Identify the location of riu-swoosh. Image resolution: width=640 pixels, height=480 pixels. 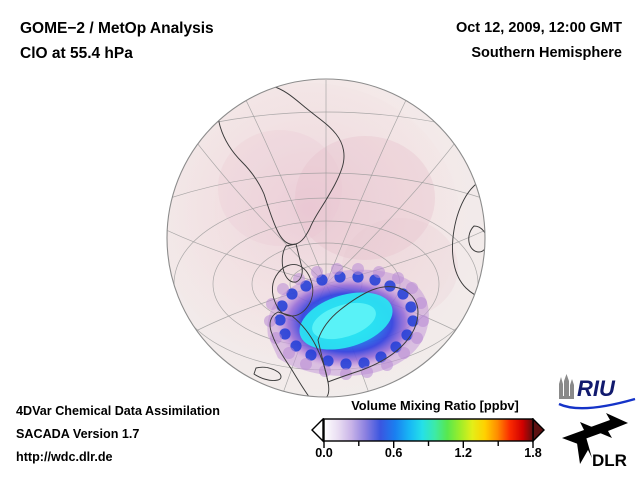
(597, 403).